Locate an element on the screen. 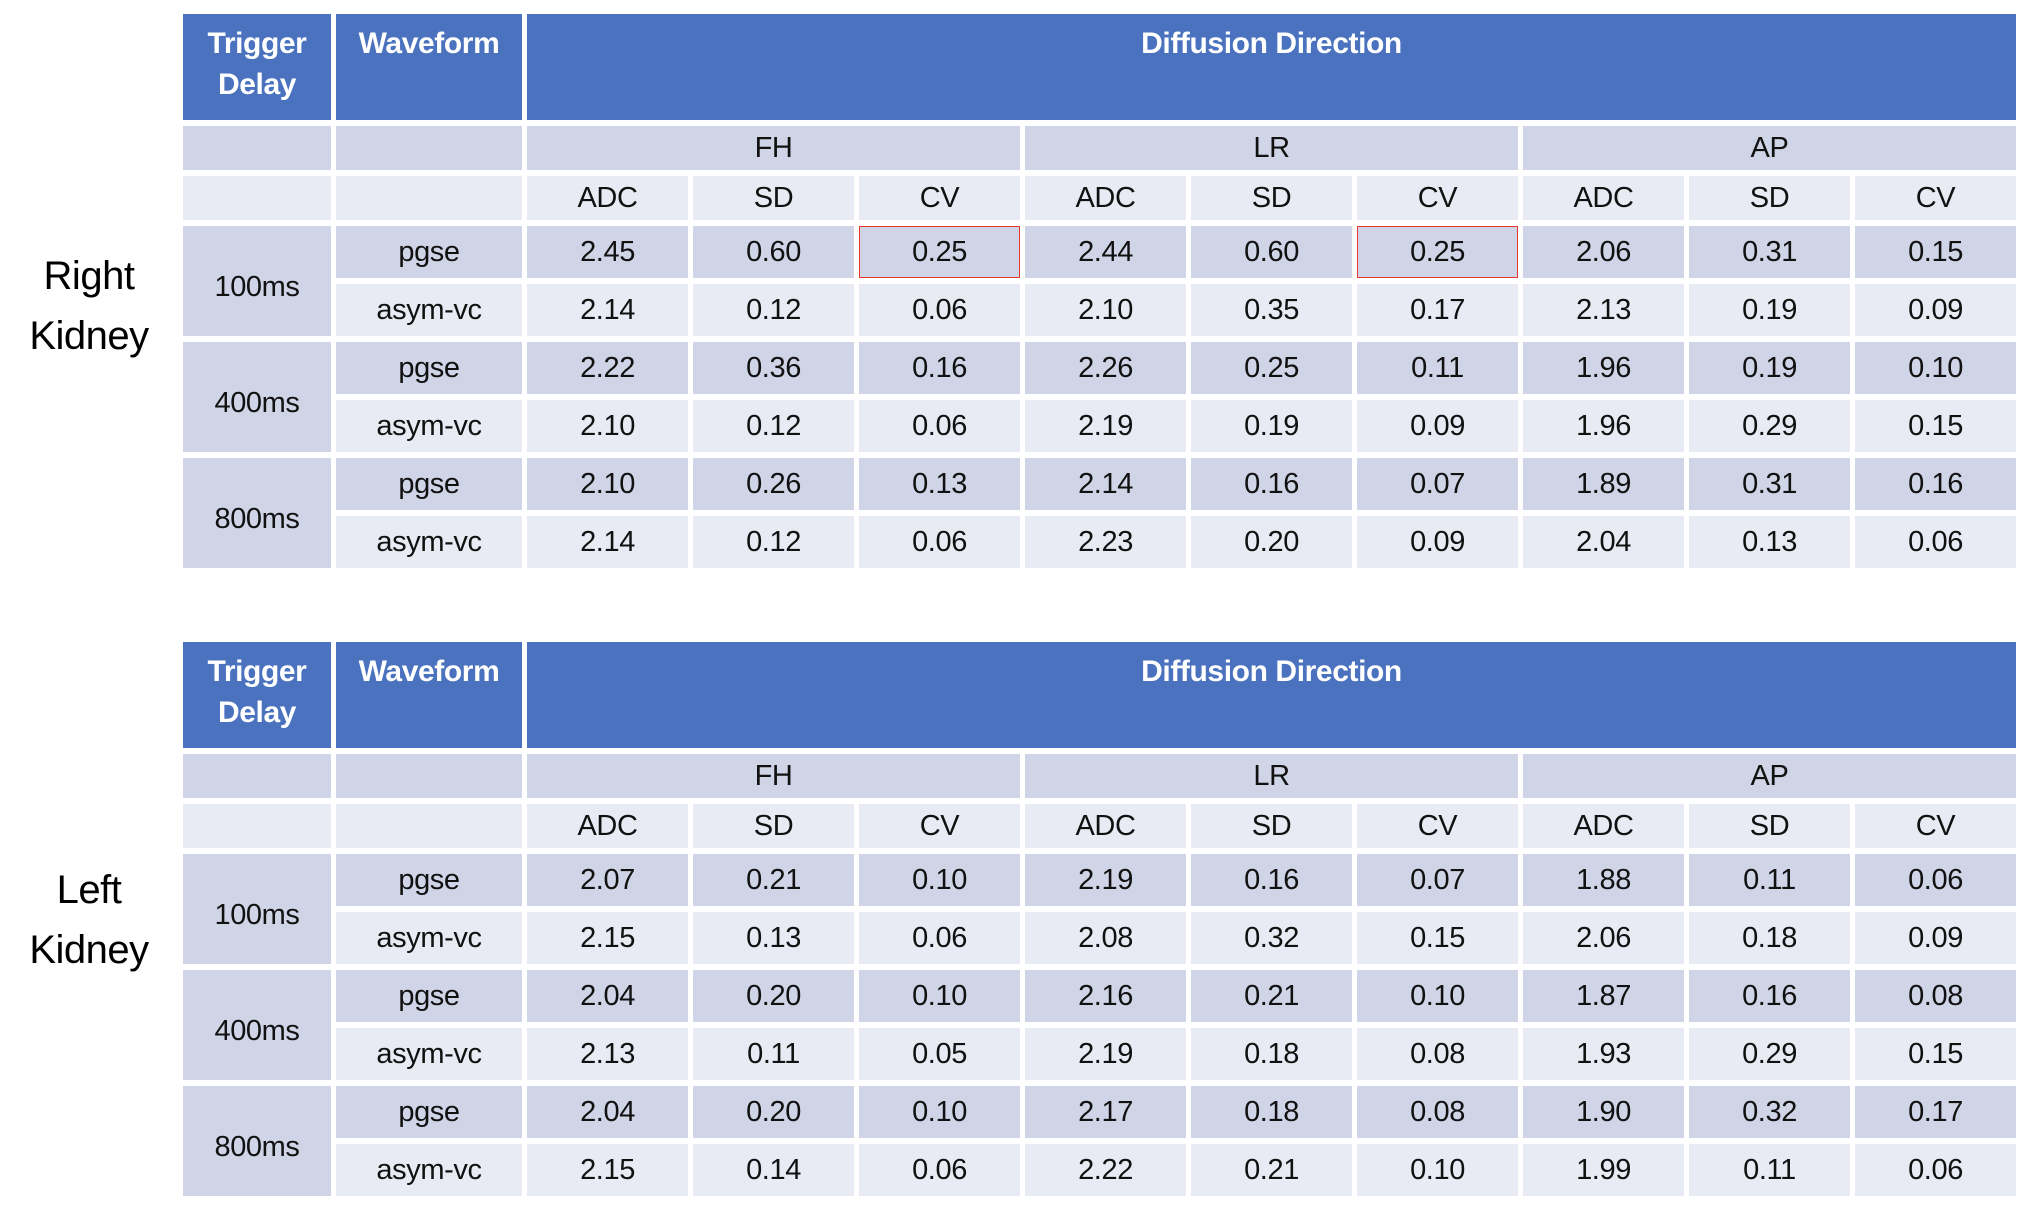  left-kidney-label-line1: Left is located at coordinates (89, 890).